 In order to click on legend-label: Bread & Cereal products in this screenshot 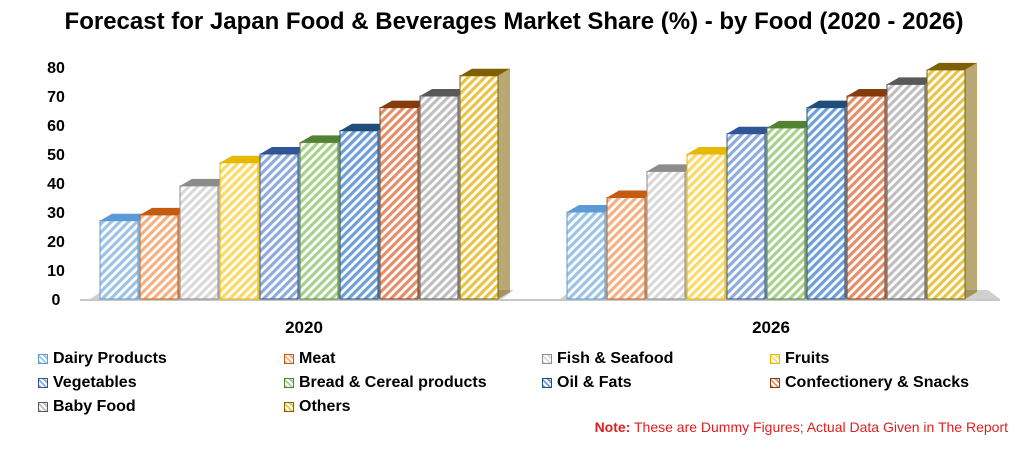, I will do `click(393, 382)`.